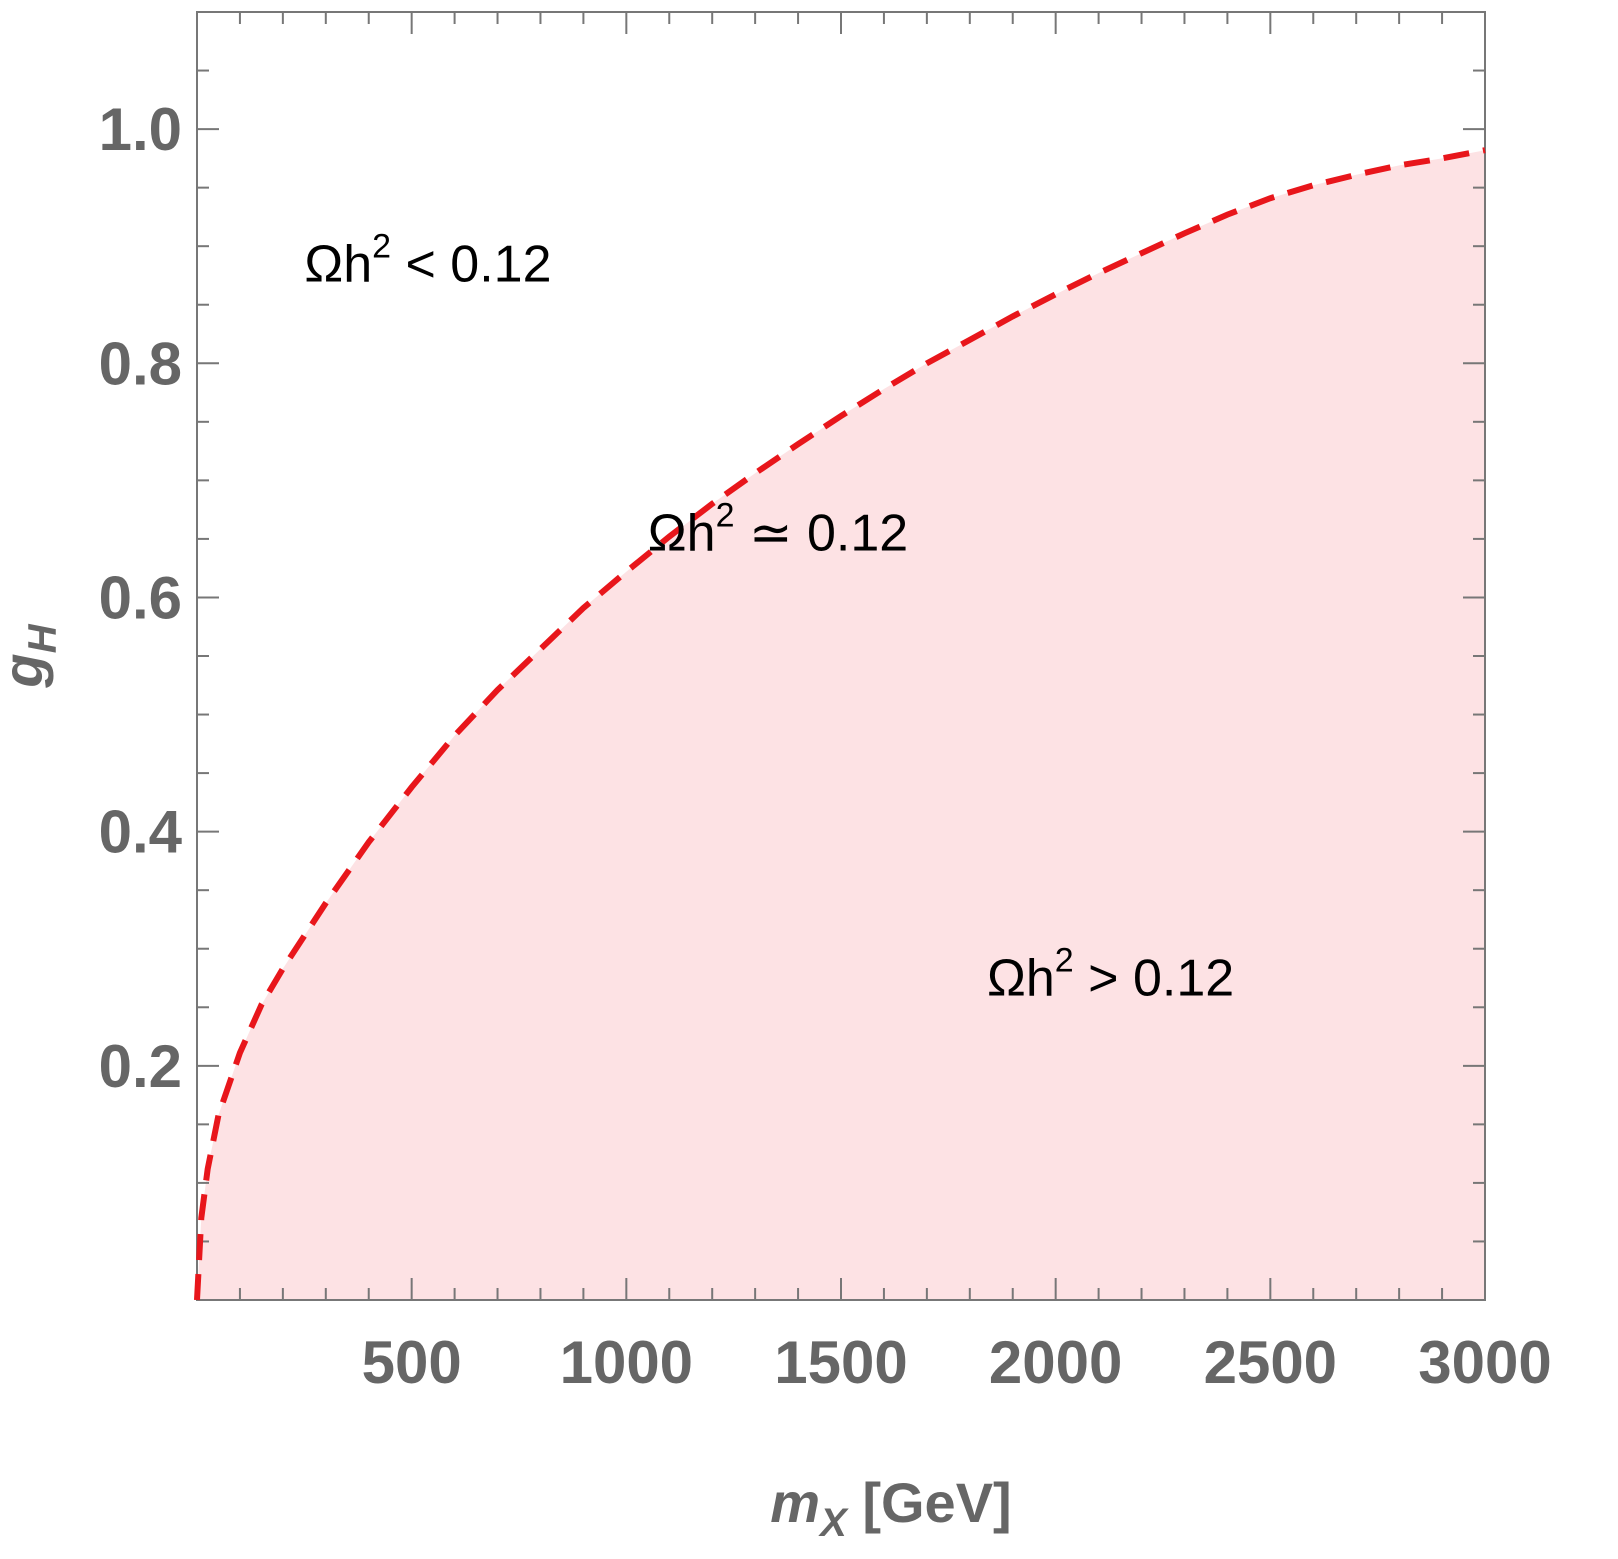 The width and height of the screenshot is (1618, 1559). Describe the element at coordinates (822, 534) in the screenshot. I see `annotation-rest: ≃ 0.12` at that location.